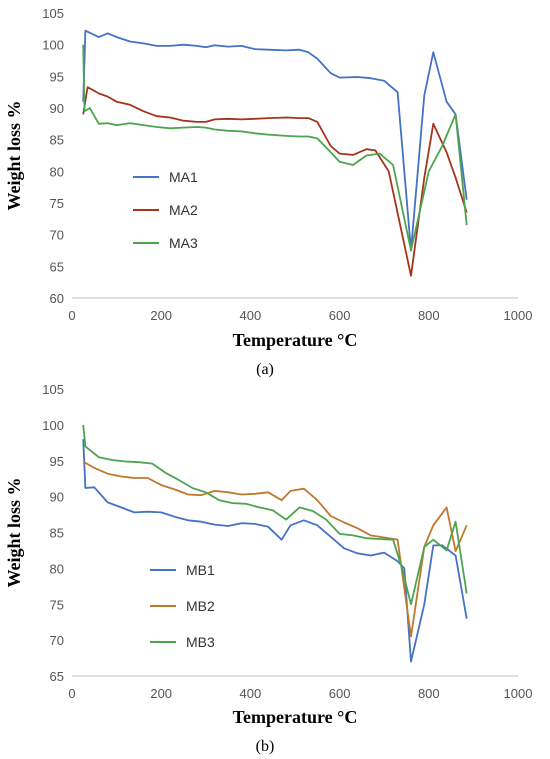 The height and width of the screenshot is (759, 550). I want to click on legend-label: MA3, so click(183, 243).